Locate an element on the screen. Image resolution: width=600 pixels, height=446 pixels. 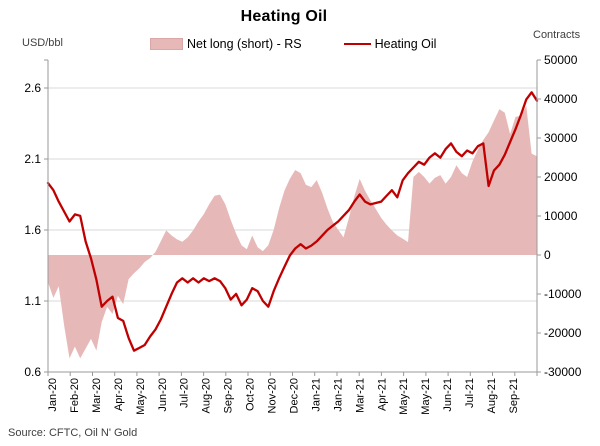
right-axis-tick-label: 50000 is located at coordinates (561, 60).